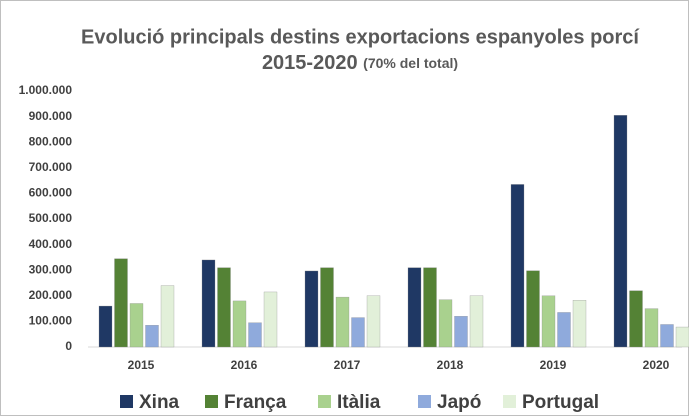 This screenshot has height=416, width=689. What do you see at coordinates (51, 193) in the screenshot?
I see `y-tick-label: 600.000` at bounding box center [51, 193].